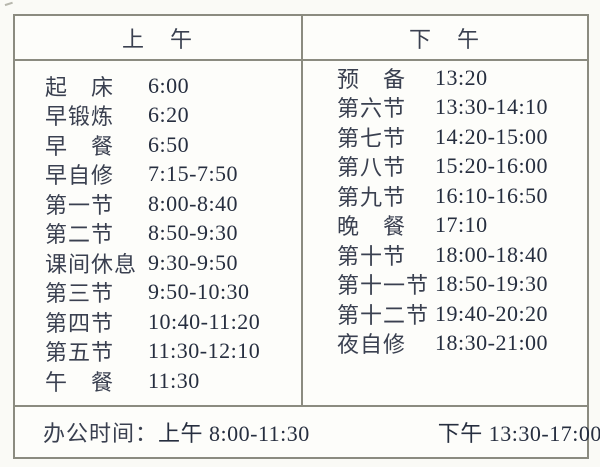 The image size is (600, 467). I want to click on activity-time: 18:00-18:40, so click(492, 254).